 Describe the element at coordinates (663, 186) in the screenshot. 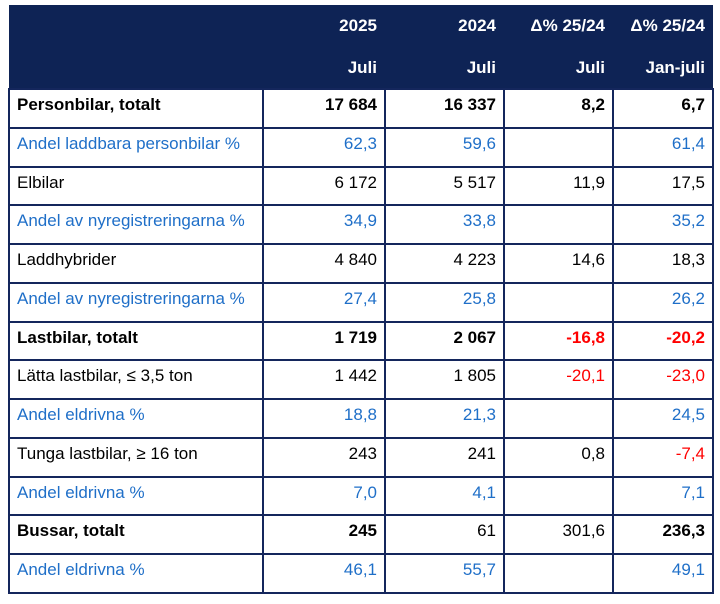

I see `cell-value: 17,5` at that location.